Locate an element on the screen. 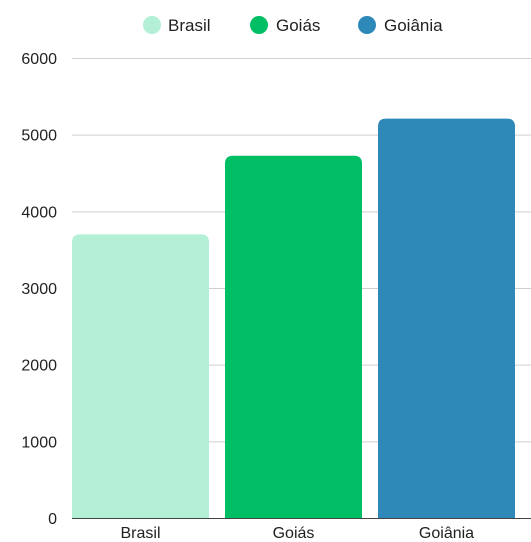 Image resolution: width=531 pixels, height=542 pixels. legend-swatch-brasil is located at coordinates (152, 25).